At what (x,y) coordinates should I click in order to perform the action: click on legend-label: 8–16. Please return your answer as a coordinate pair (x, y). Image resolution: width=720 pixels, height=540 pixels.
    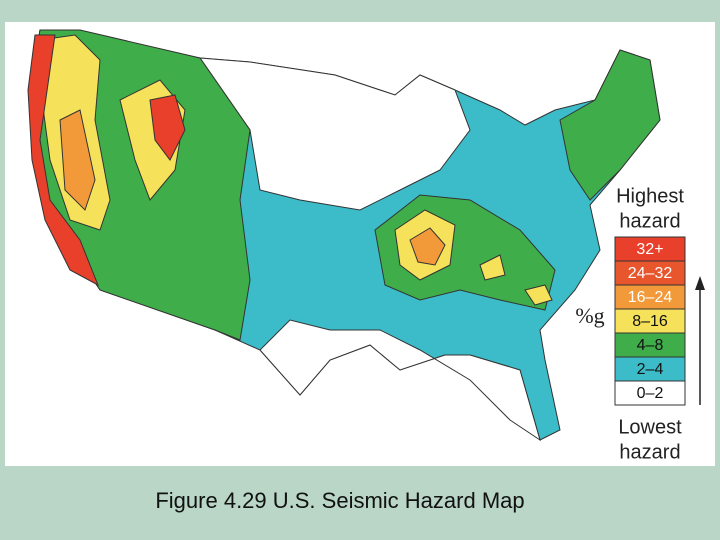
    Looking at the image, I should click on (650, 321).